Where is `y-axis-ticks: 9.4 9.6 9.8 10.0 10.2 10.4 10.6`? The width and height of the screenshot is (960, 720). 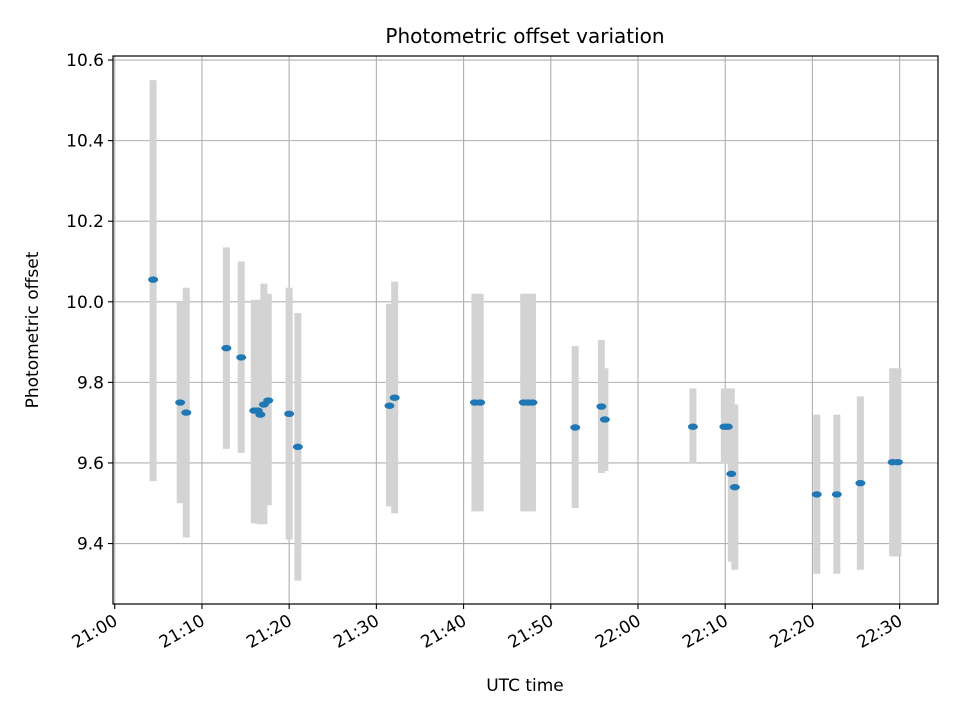
y-axis-ticks: 9.4 9.6 9.8 10.0 10.2 10.4 10.6 is located at coordinates (89, 303).